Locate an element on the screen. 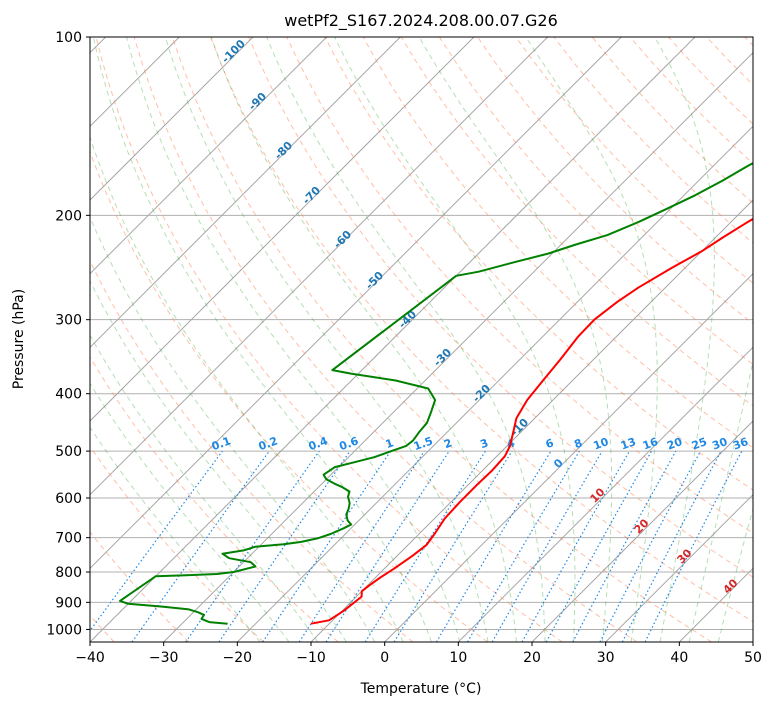 The width and height of the screenshot is (775, 708). mixing-ratio-label: 36 is located at coordinates (740, 444).